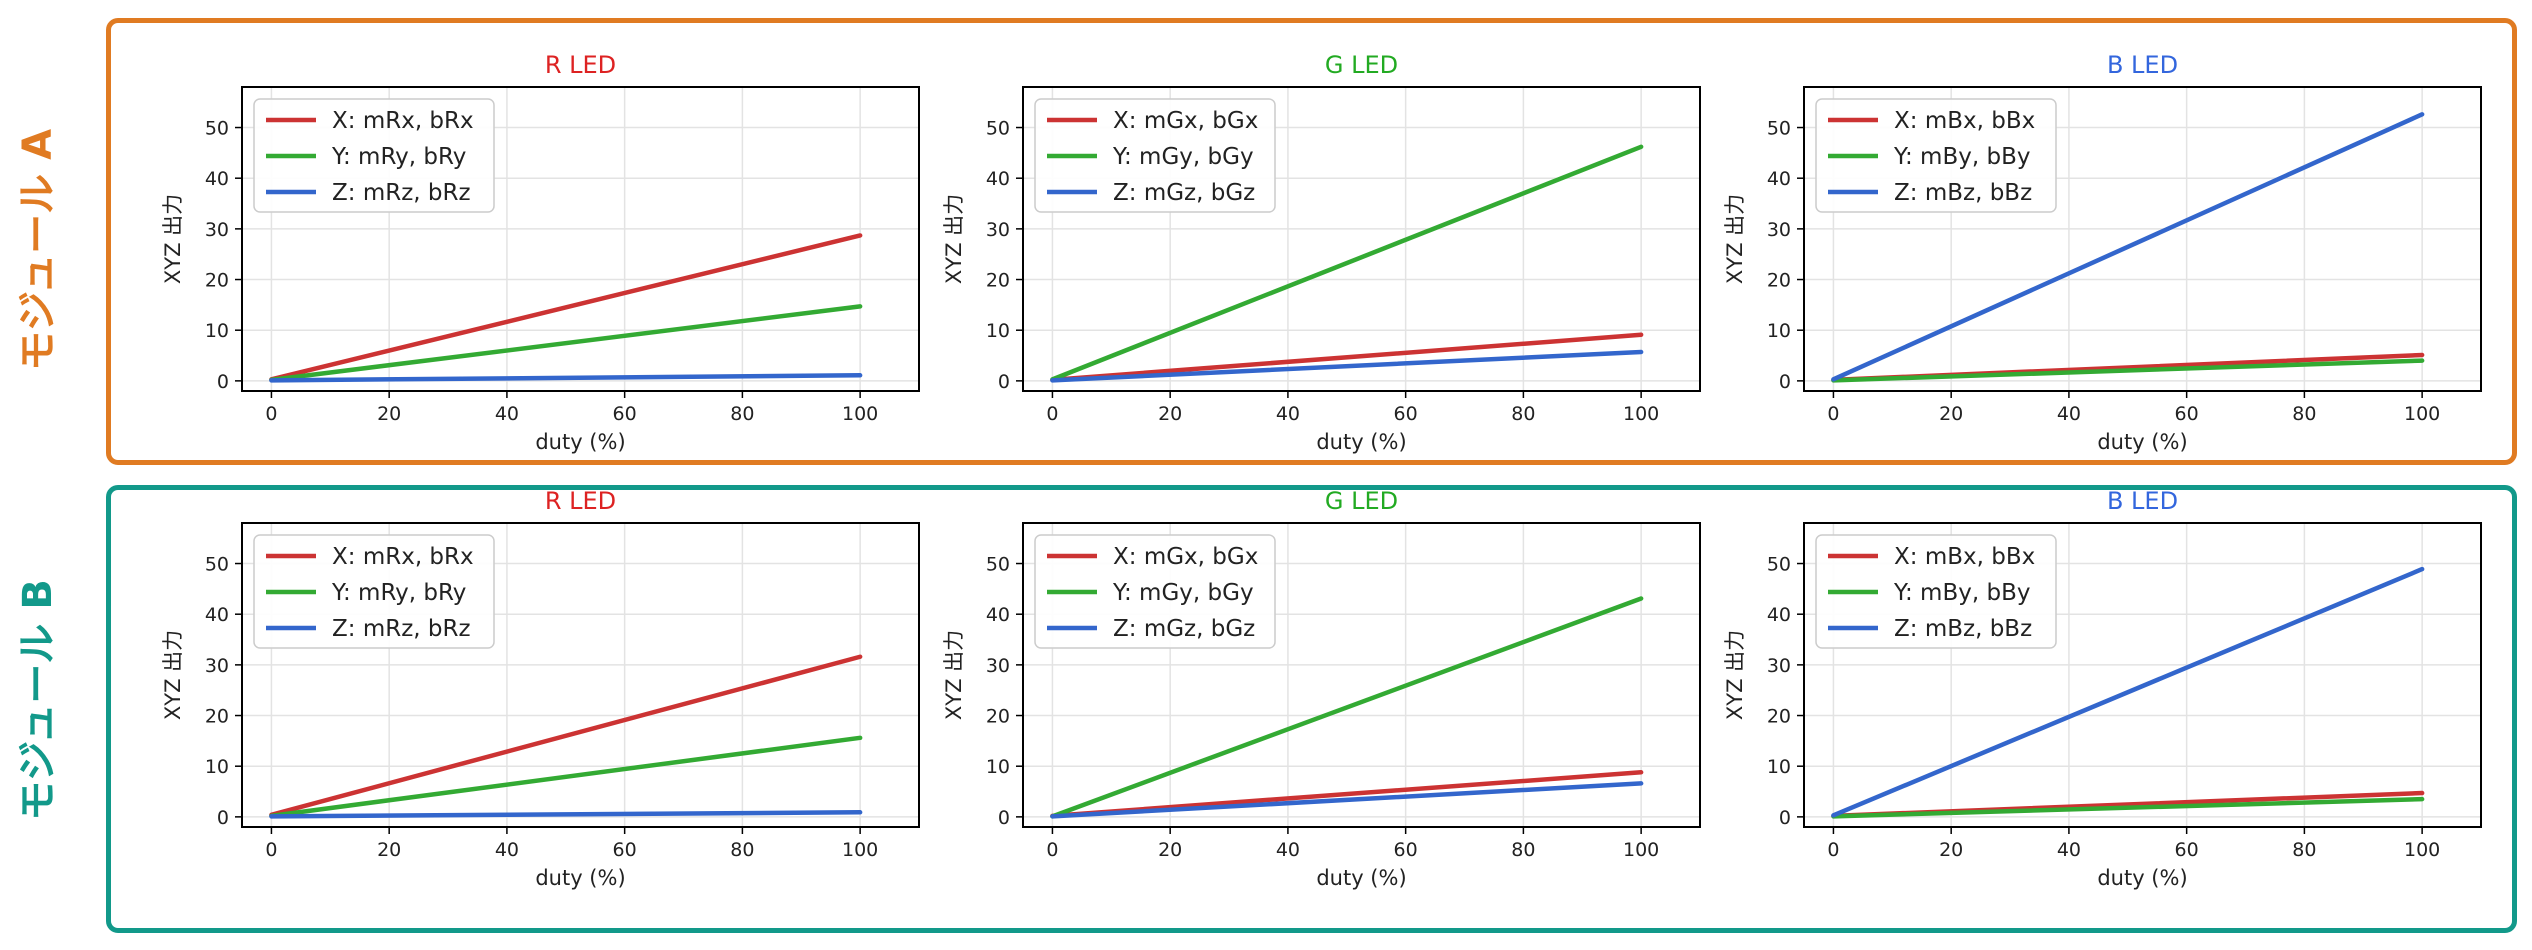  I want to click on legend-label: Z: mRz, bRz, so click(401, 629).